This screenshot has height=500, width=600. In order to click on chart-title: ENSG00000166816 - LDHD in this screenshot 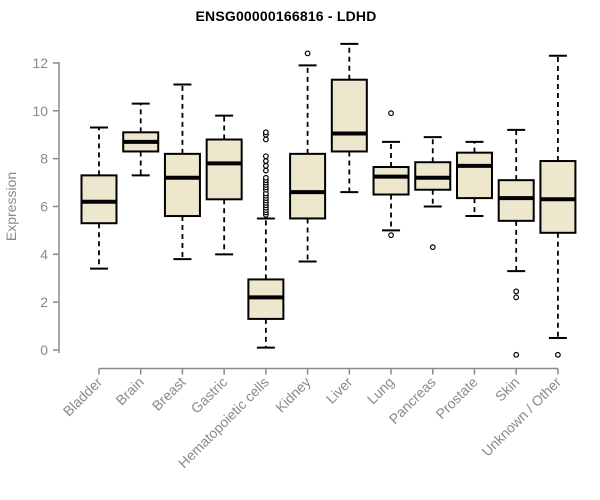, I will do `click(286, 16)`.